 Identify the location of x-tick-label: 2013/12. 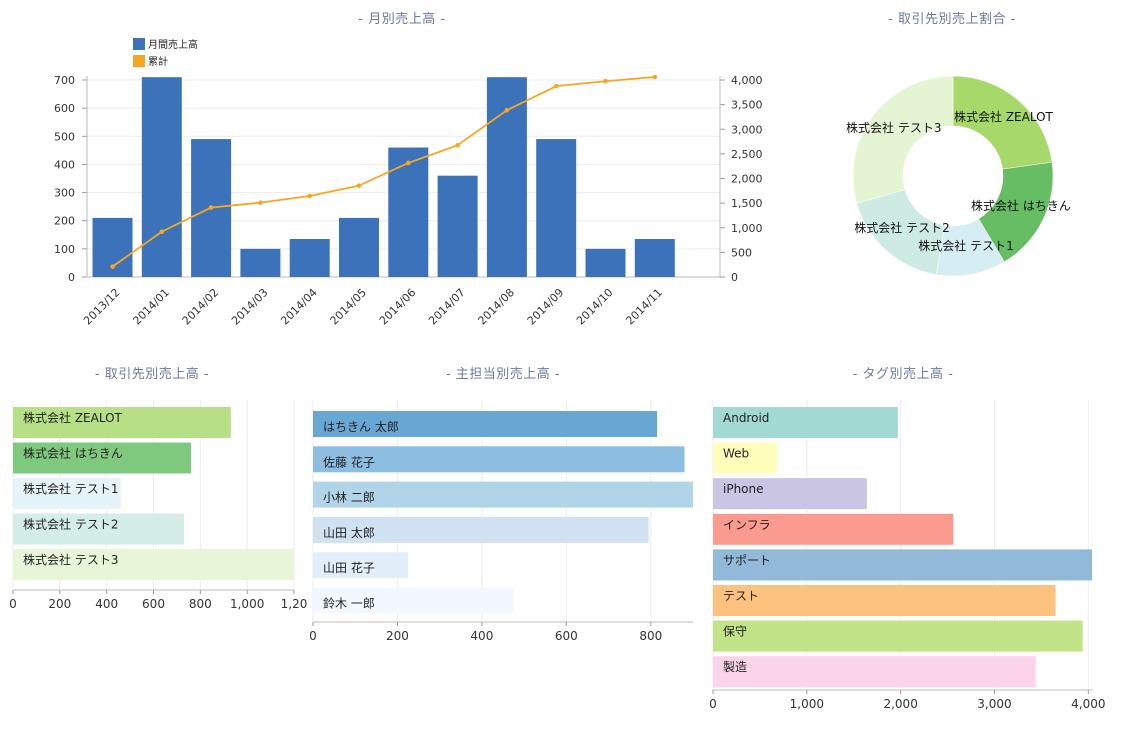
(102, 307).